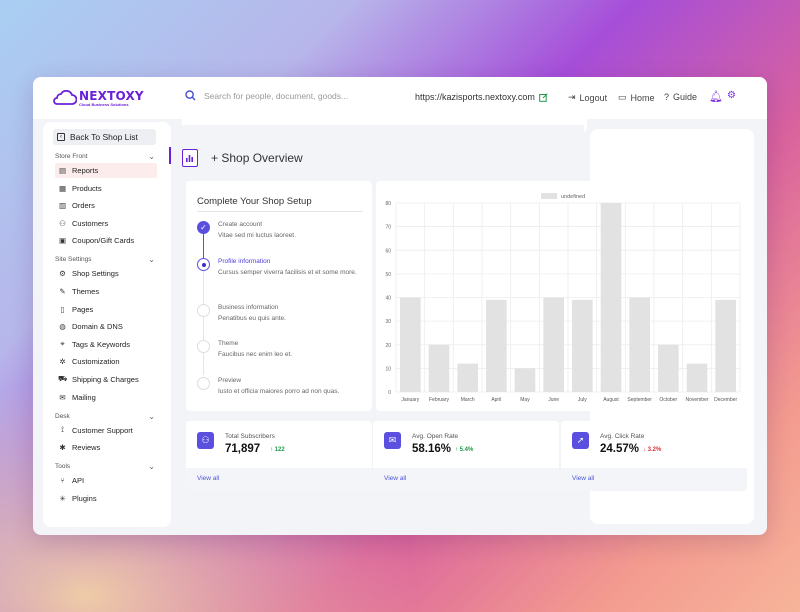 This screenshot has height=612, width=800. Describe the element at coordinates (85, 170) in the screenshot. I see `sidebar-item-label: Reports` at that location.